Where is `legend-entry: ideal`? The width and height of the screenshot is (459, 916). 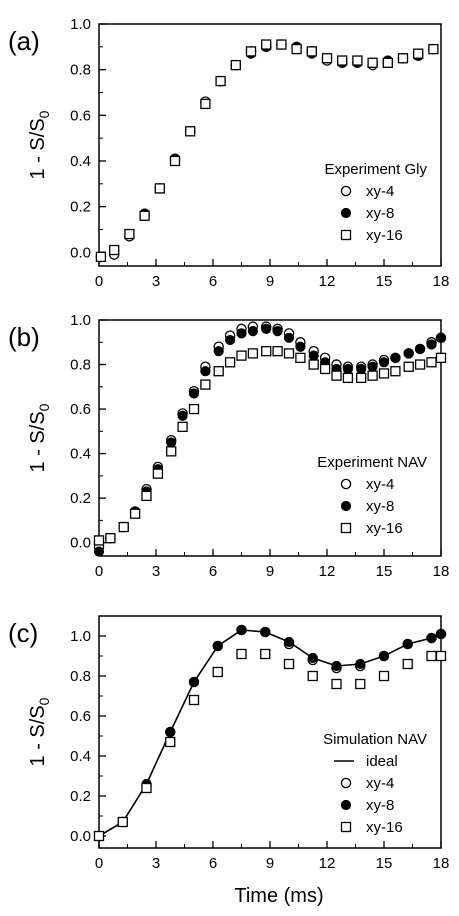
legend-entry: ideal is located at coordinates (382, 761).